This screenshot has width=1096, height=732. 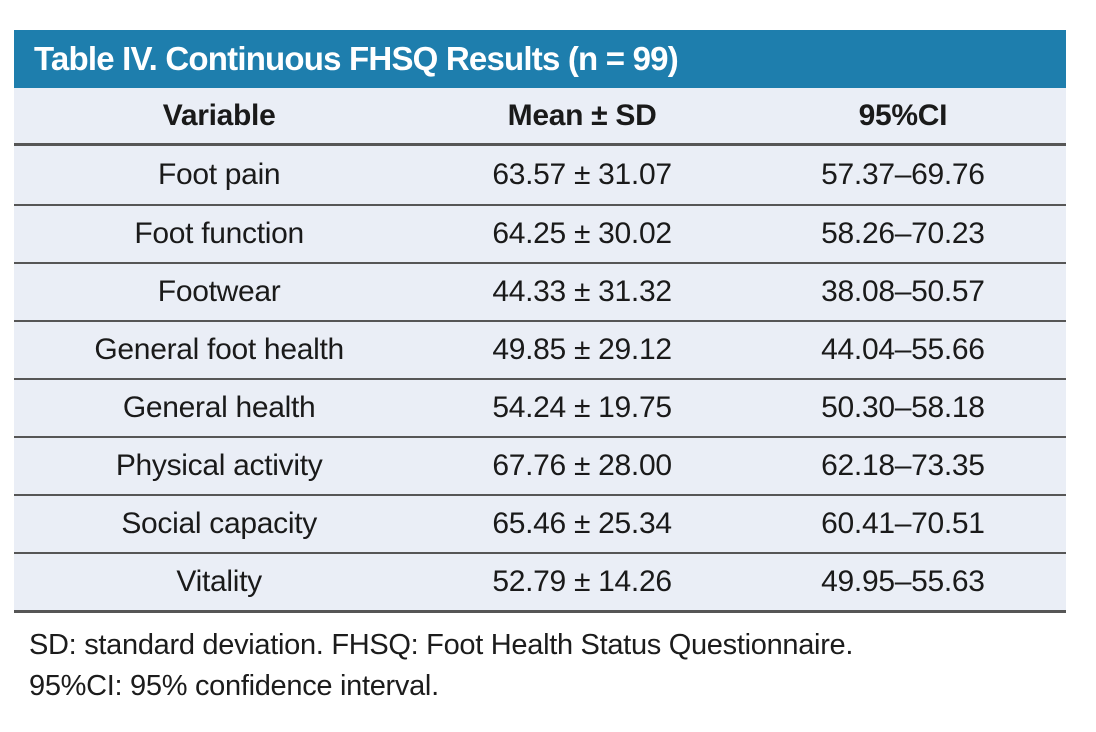 What do you see at coordinates (219, 233) in the screenshot?
I see `cell-variable: Foot function` at bounding box center [219, 233].